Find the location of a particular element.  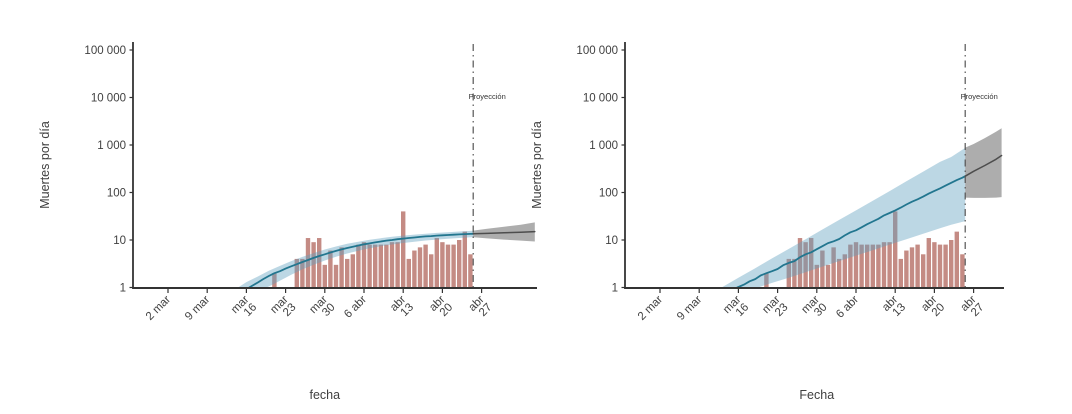

daily-deaths-bars is located at coordinates (864, 249).